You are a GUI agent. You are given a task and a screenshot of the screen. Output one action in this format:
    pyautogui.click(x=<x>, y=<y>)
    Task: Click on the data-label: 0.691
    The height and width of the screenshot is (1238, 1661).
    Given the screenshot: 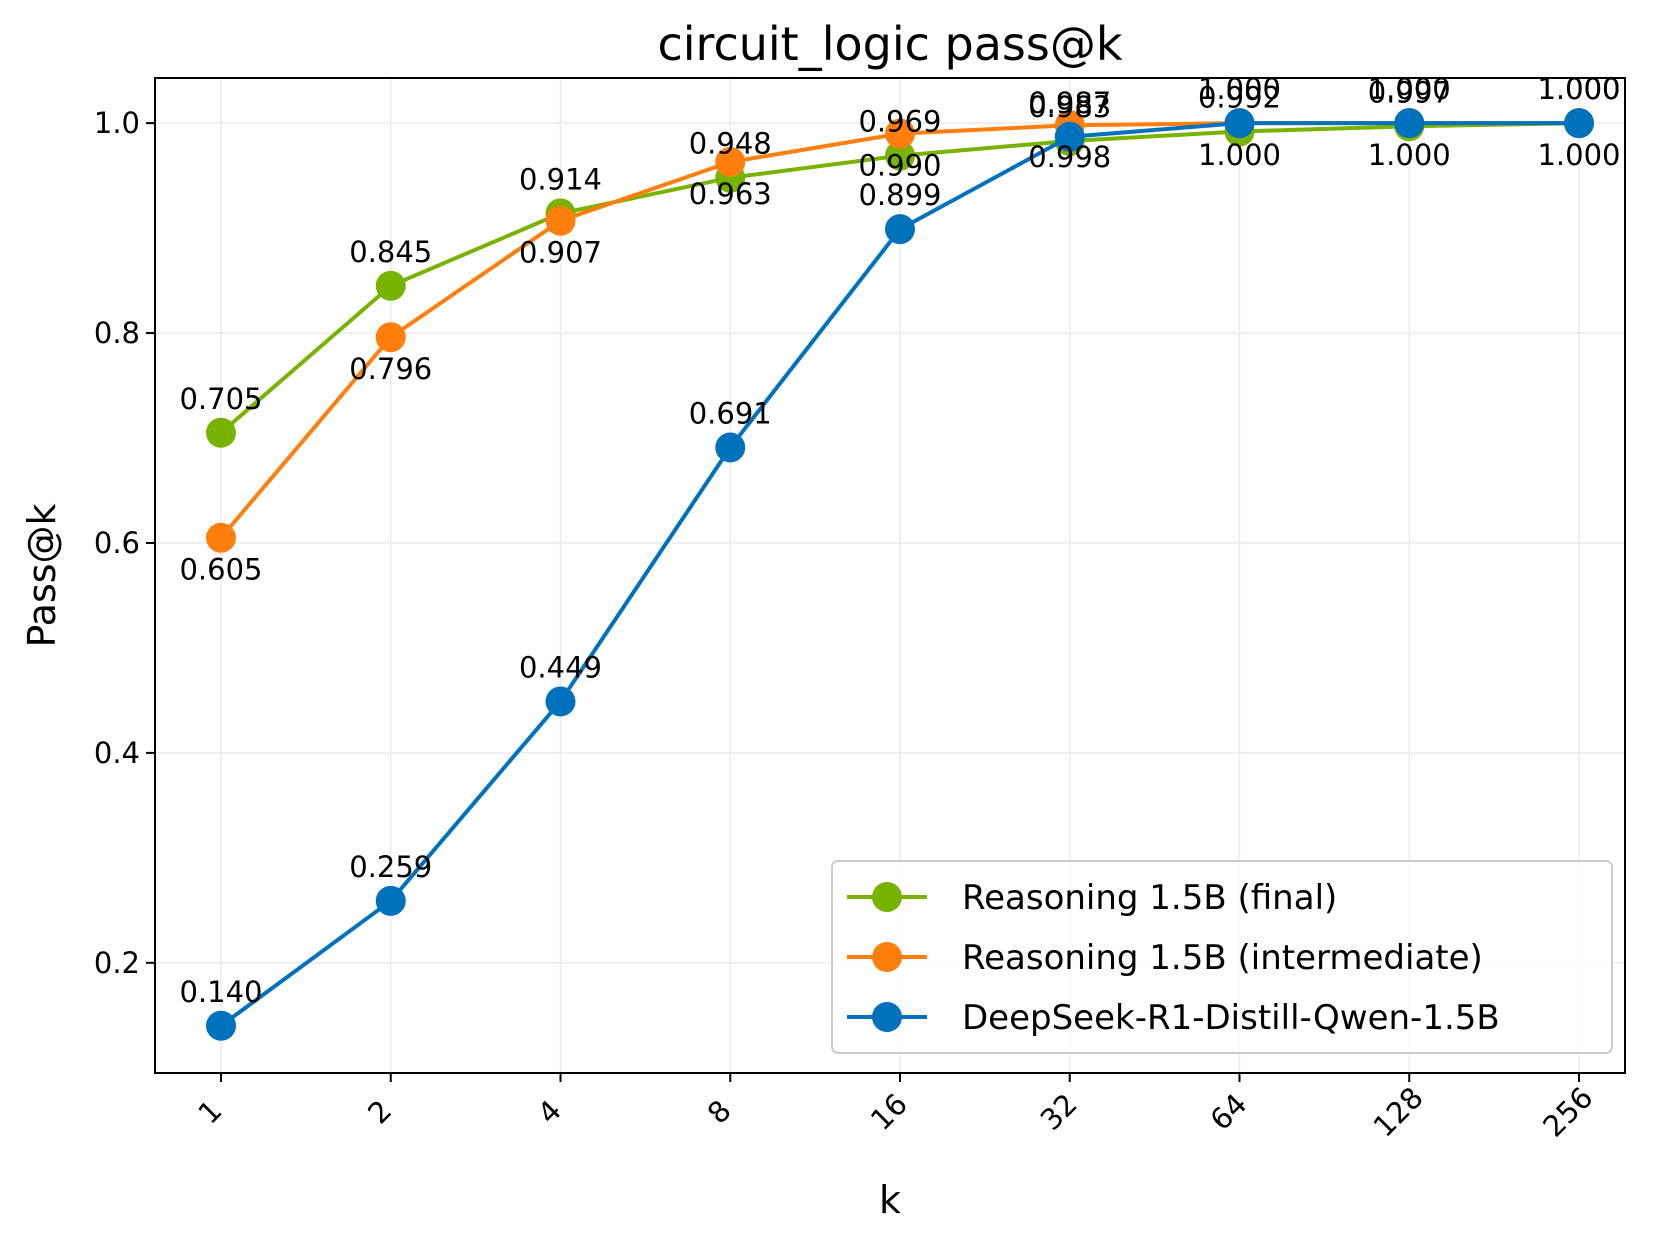 What is the action you would take?
    pyautogui.click(x=730, y=413)
    